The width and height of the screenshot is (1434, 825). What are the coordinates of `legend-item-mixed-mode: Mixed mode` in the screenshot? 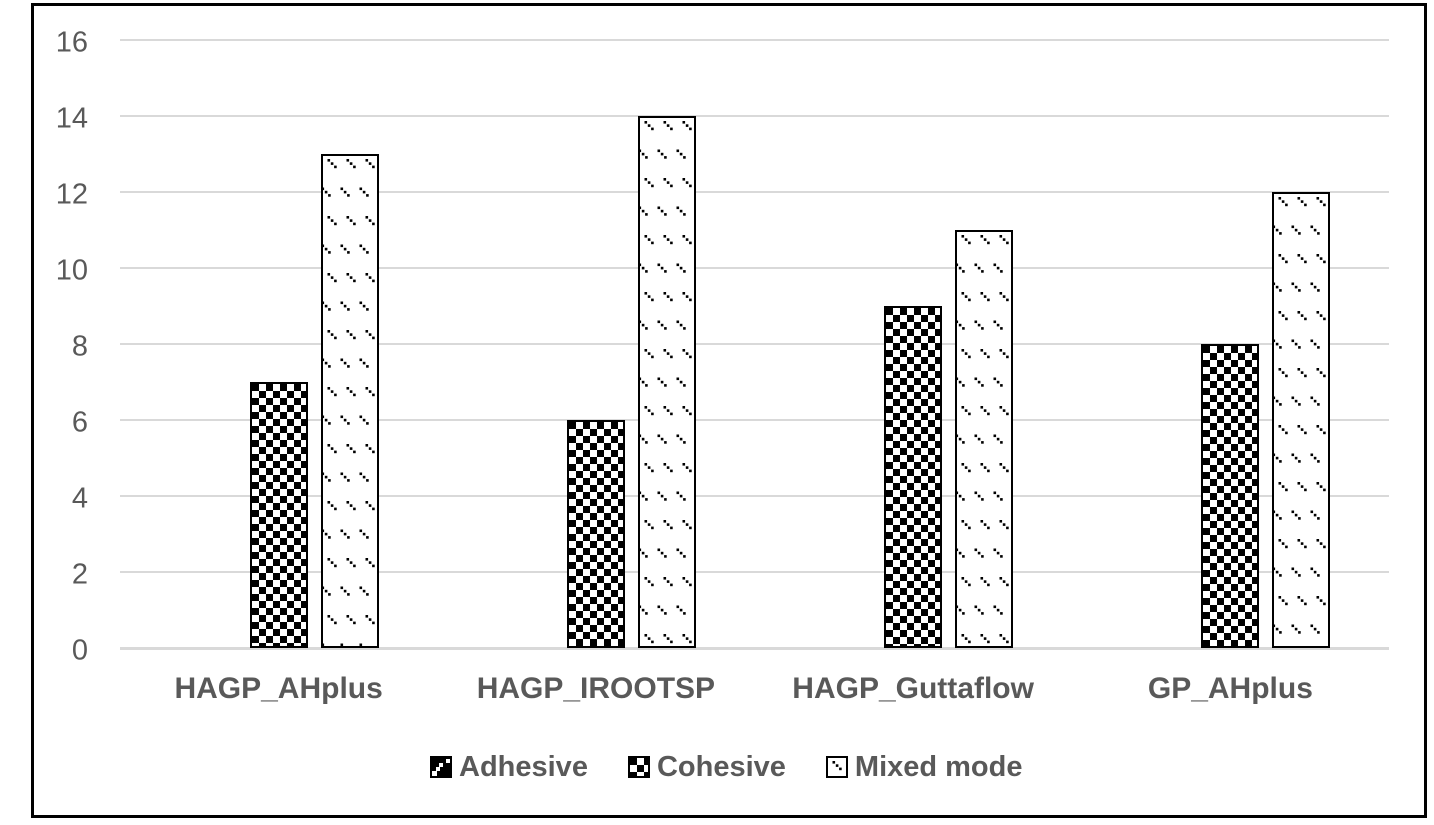 It's located at (924, 767).